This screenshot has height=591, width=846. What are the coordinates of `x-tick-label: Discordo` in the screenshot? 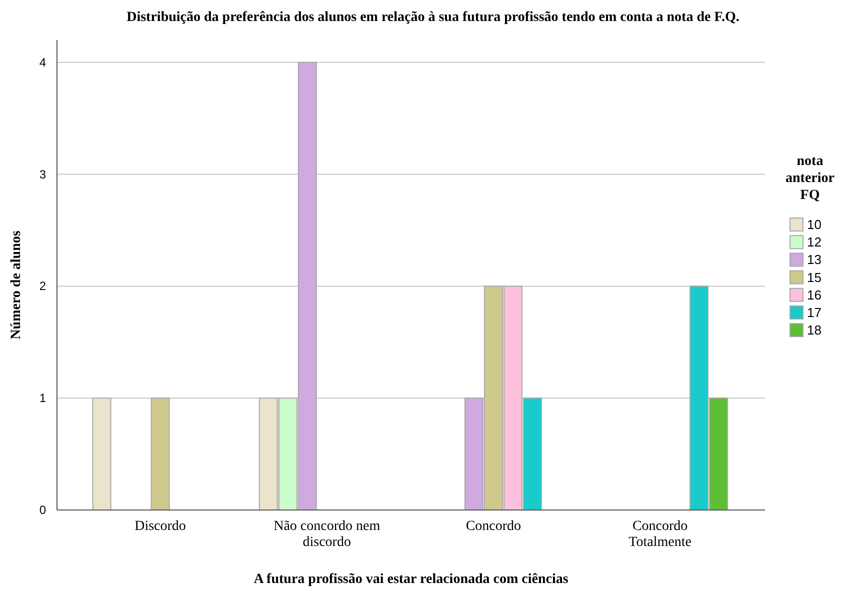 It's located at (160, 526).